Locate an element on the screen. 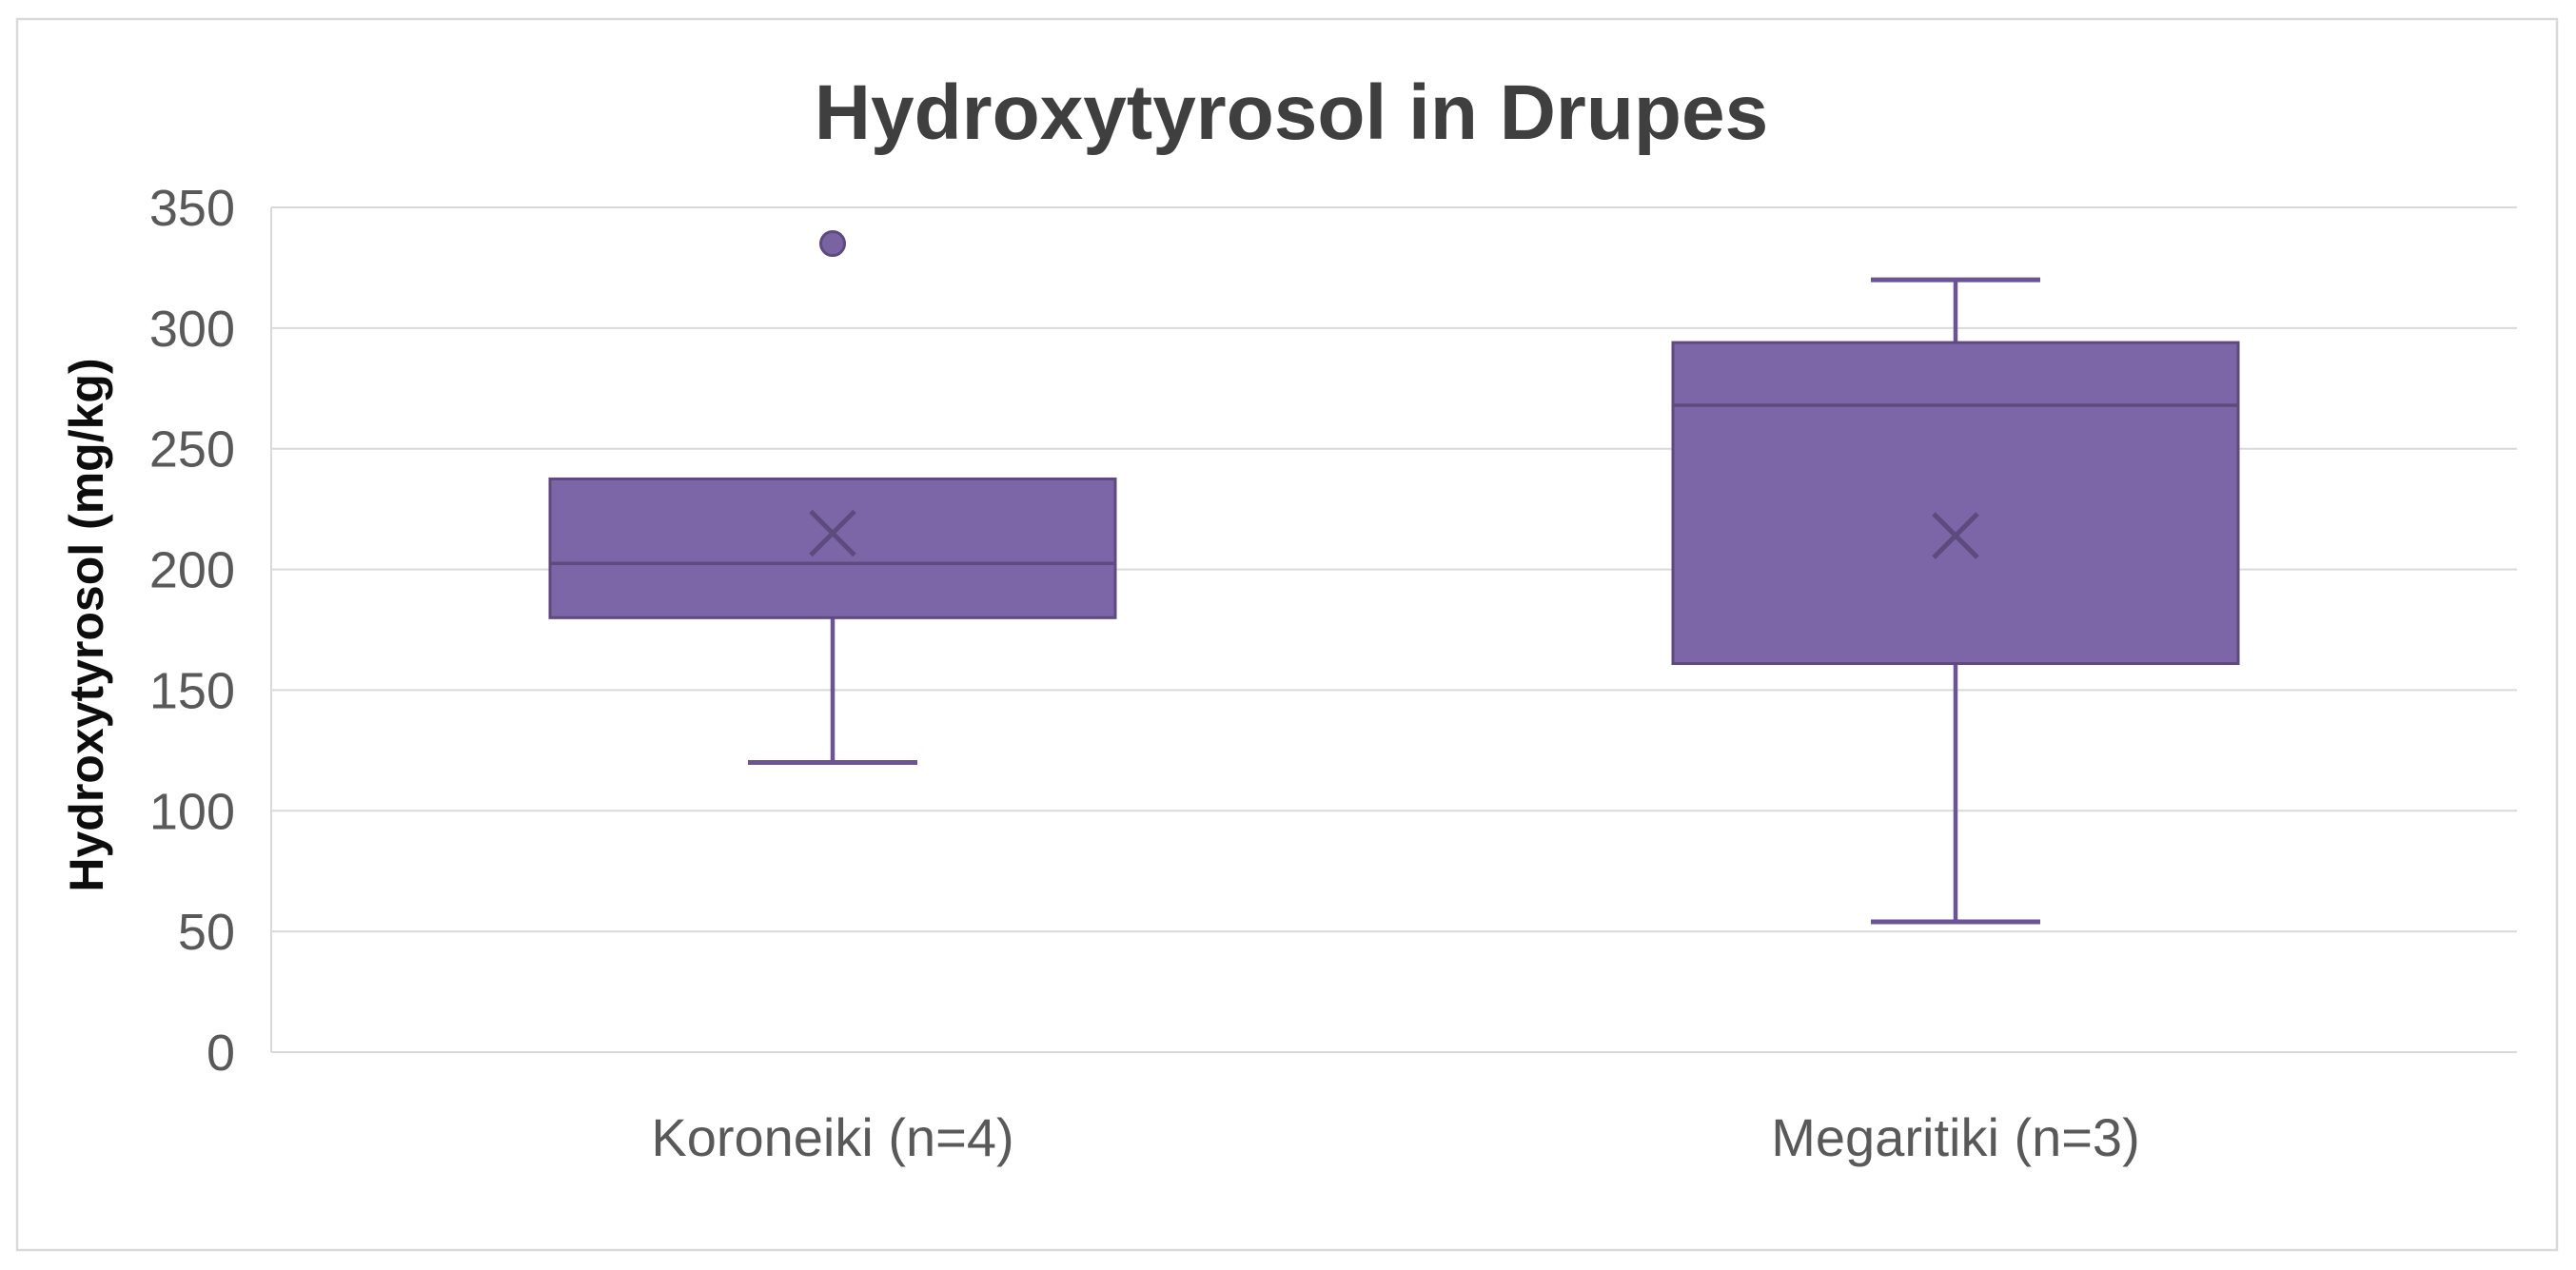 The width and height of the screenshot is (2576, 1270). outlier-point is located at coordinates (832, 244).